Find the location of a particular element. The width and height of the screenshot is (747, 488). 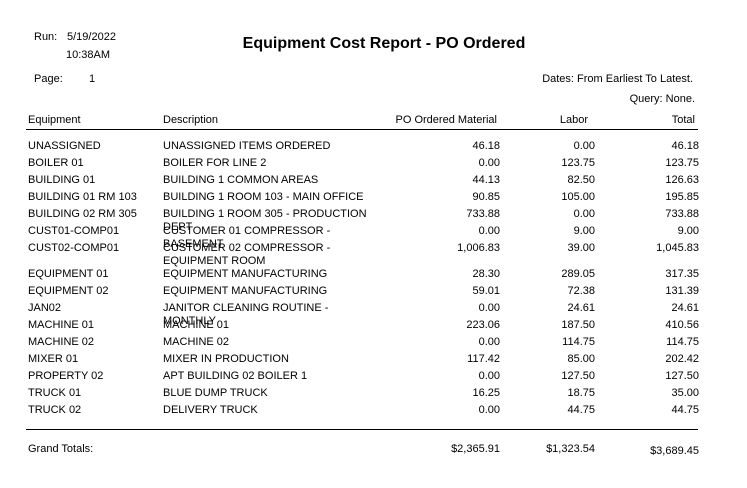

total-cell: 1,045.83 is located at coordinates (677, 248).